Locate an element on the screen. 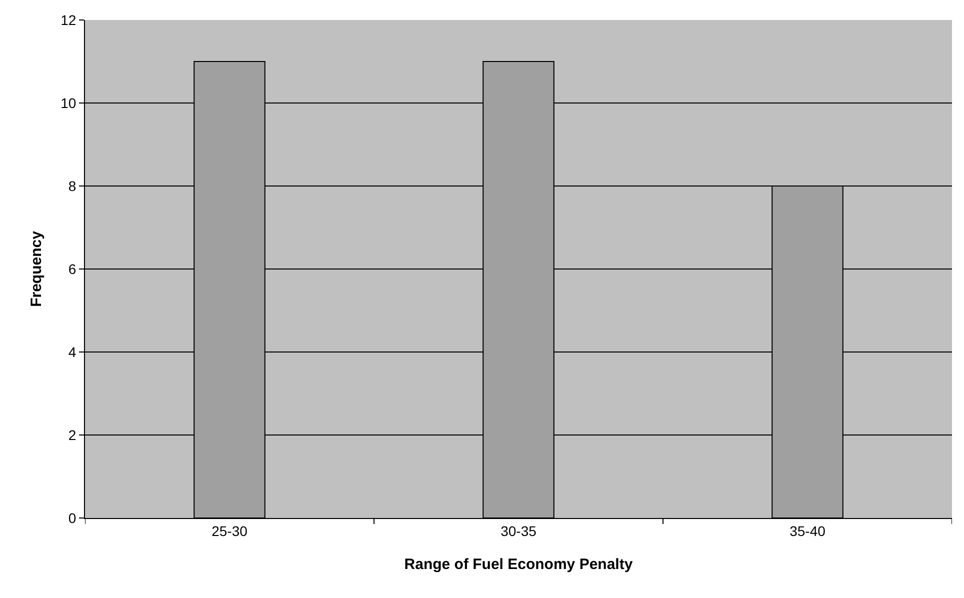  y-tick-label: 0 is located at coordinates (72, 518).